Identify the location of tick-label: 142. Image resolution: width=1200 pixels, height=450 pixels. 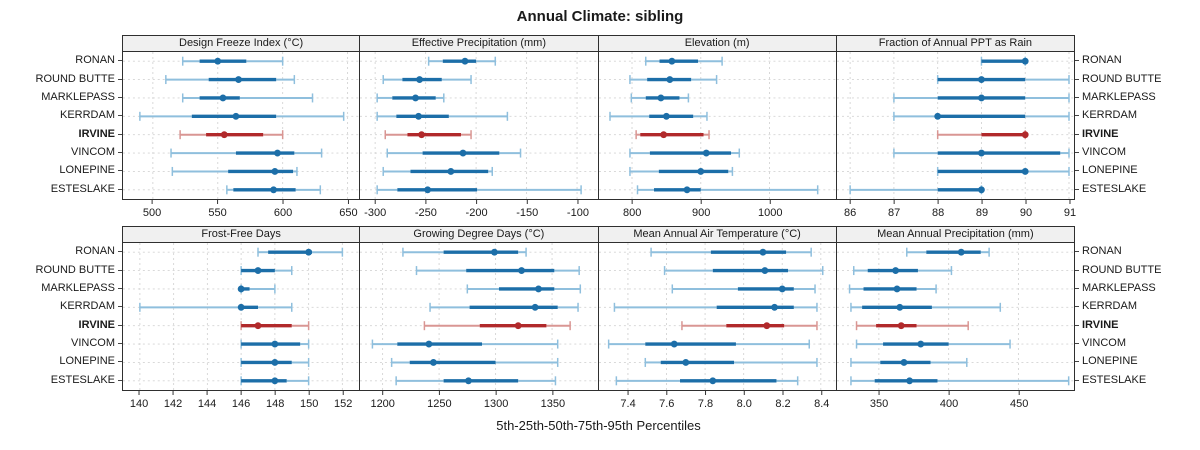
(173, 404).